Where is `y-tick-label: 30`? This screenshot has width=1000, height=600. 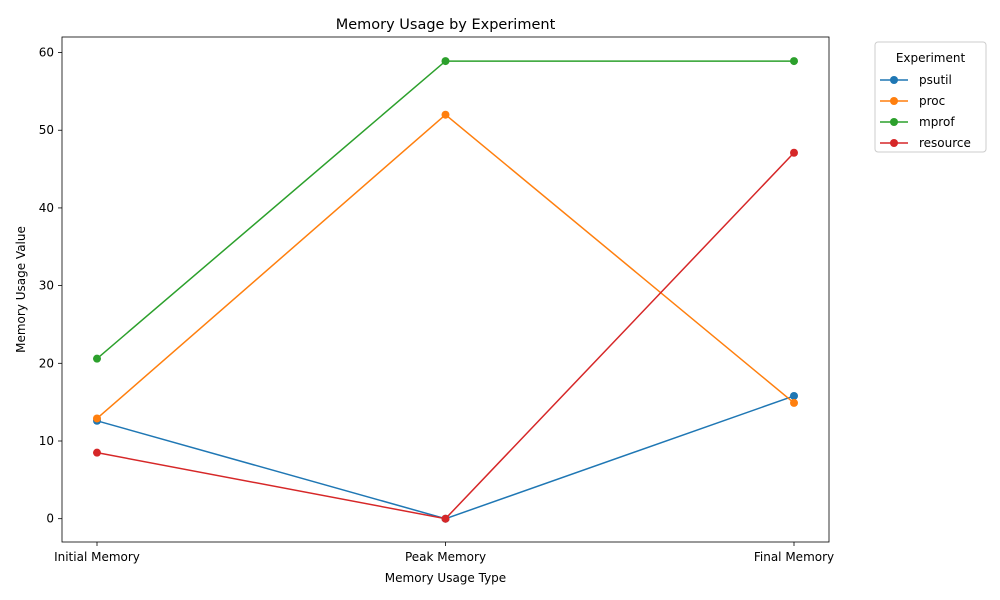 y-tick-label: 30 is located at coordinates (46, 286).